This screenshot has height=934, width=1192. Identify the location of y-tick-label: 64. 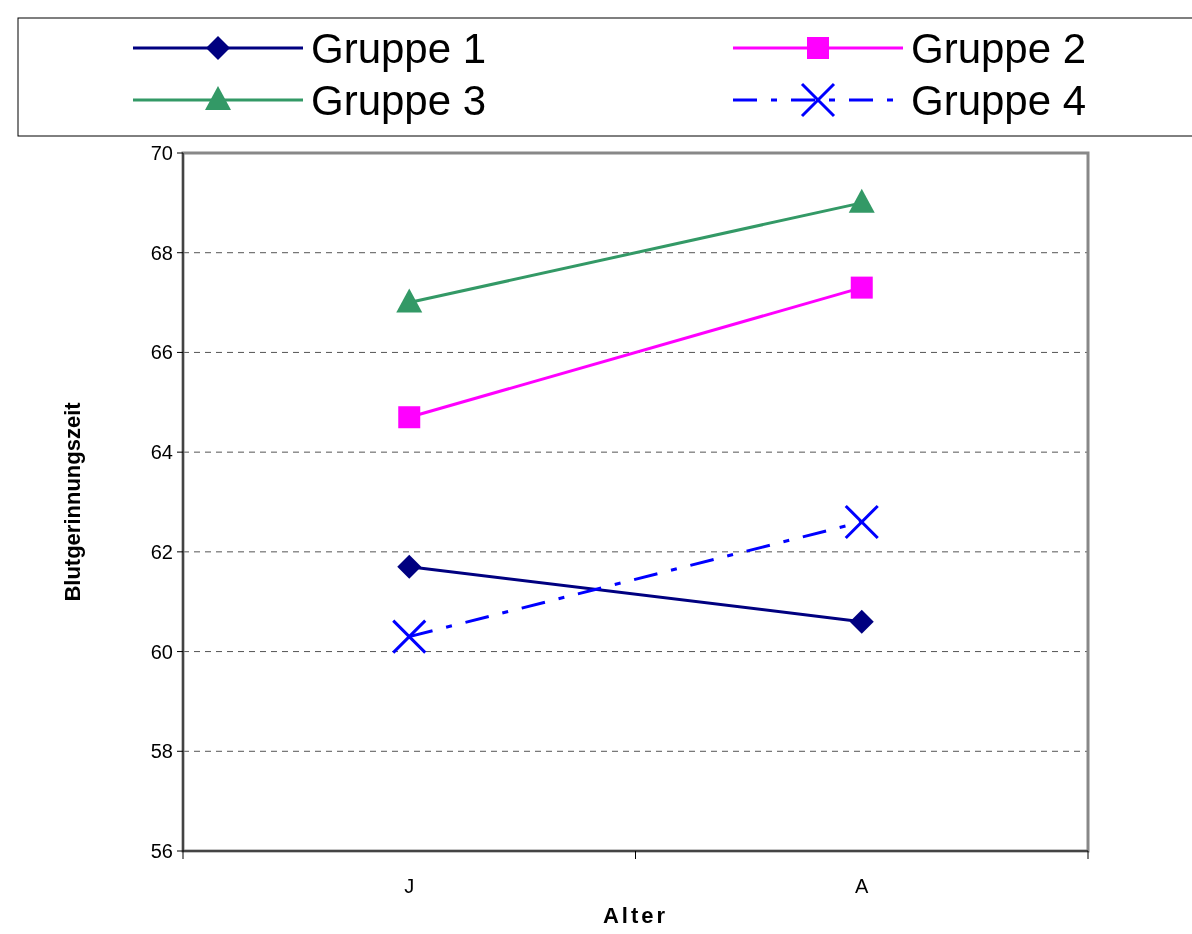
(161, 452).